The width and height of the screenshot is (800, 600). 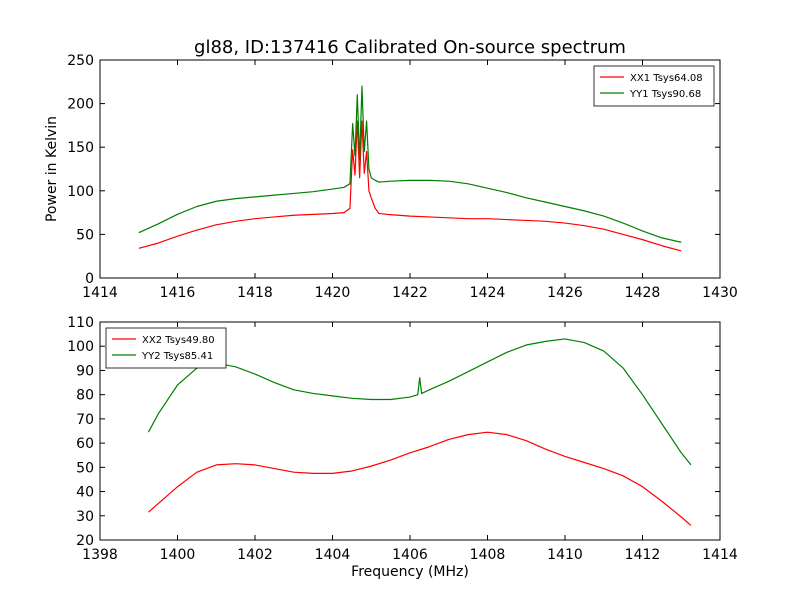 I want to click on x-tick-label: 1420, so click(x=333, y=293).